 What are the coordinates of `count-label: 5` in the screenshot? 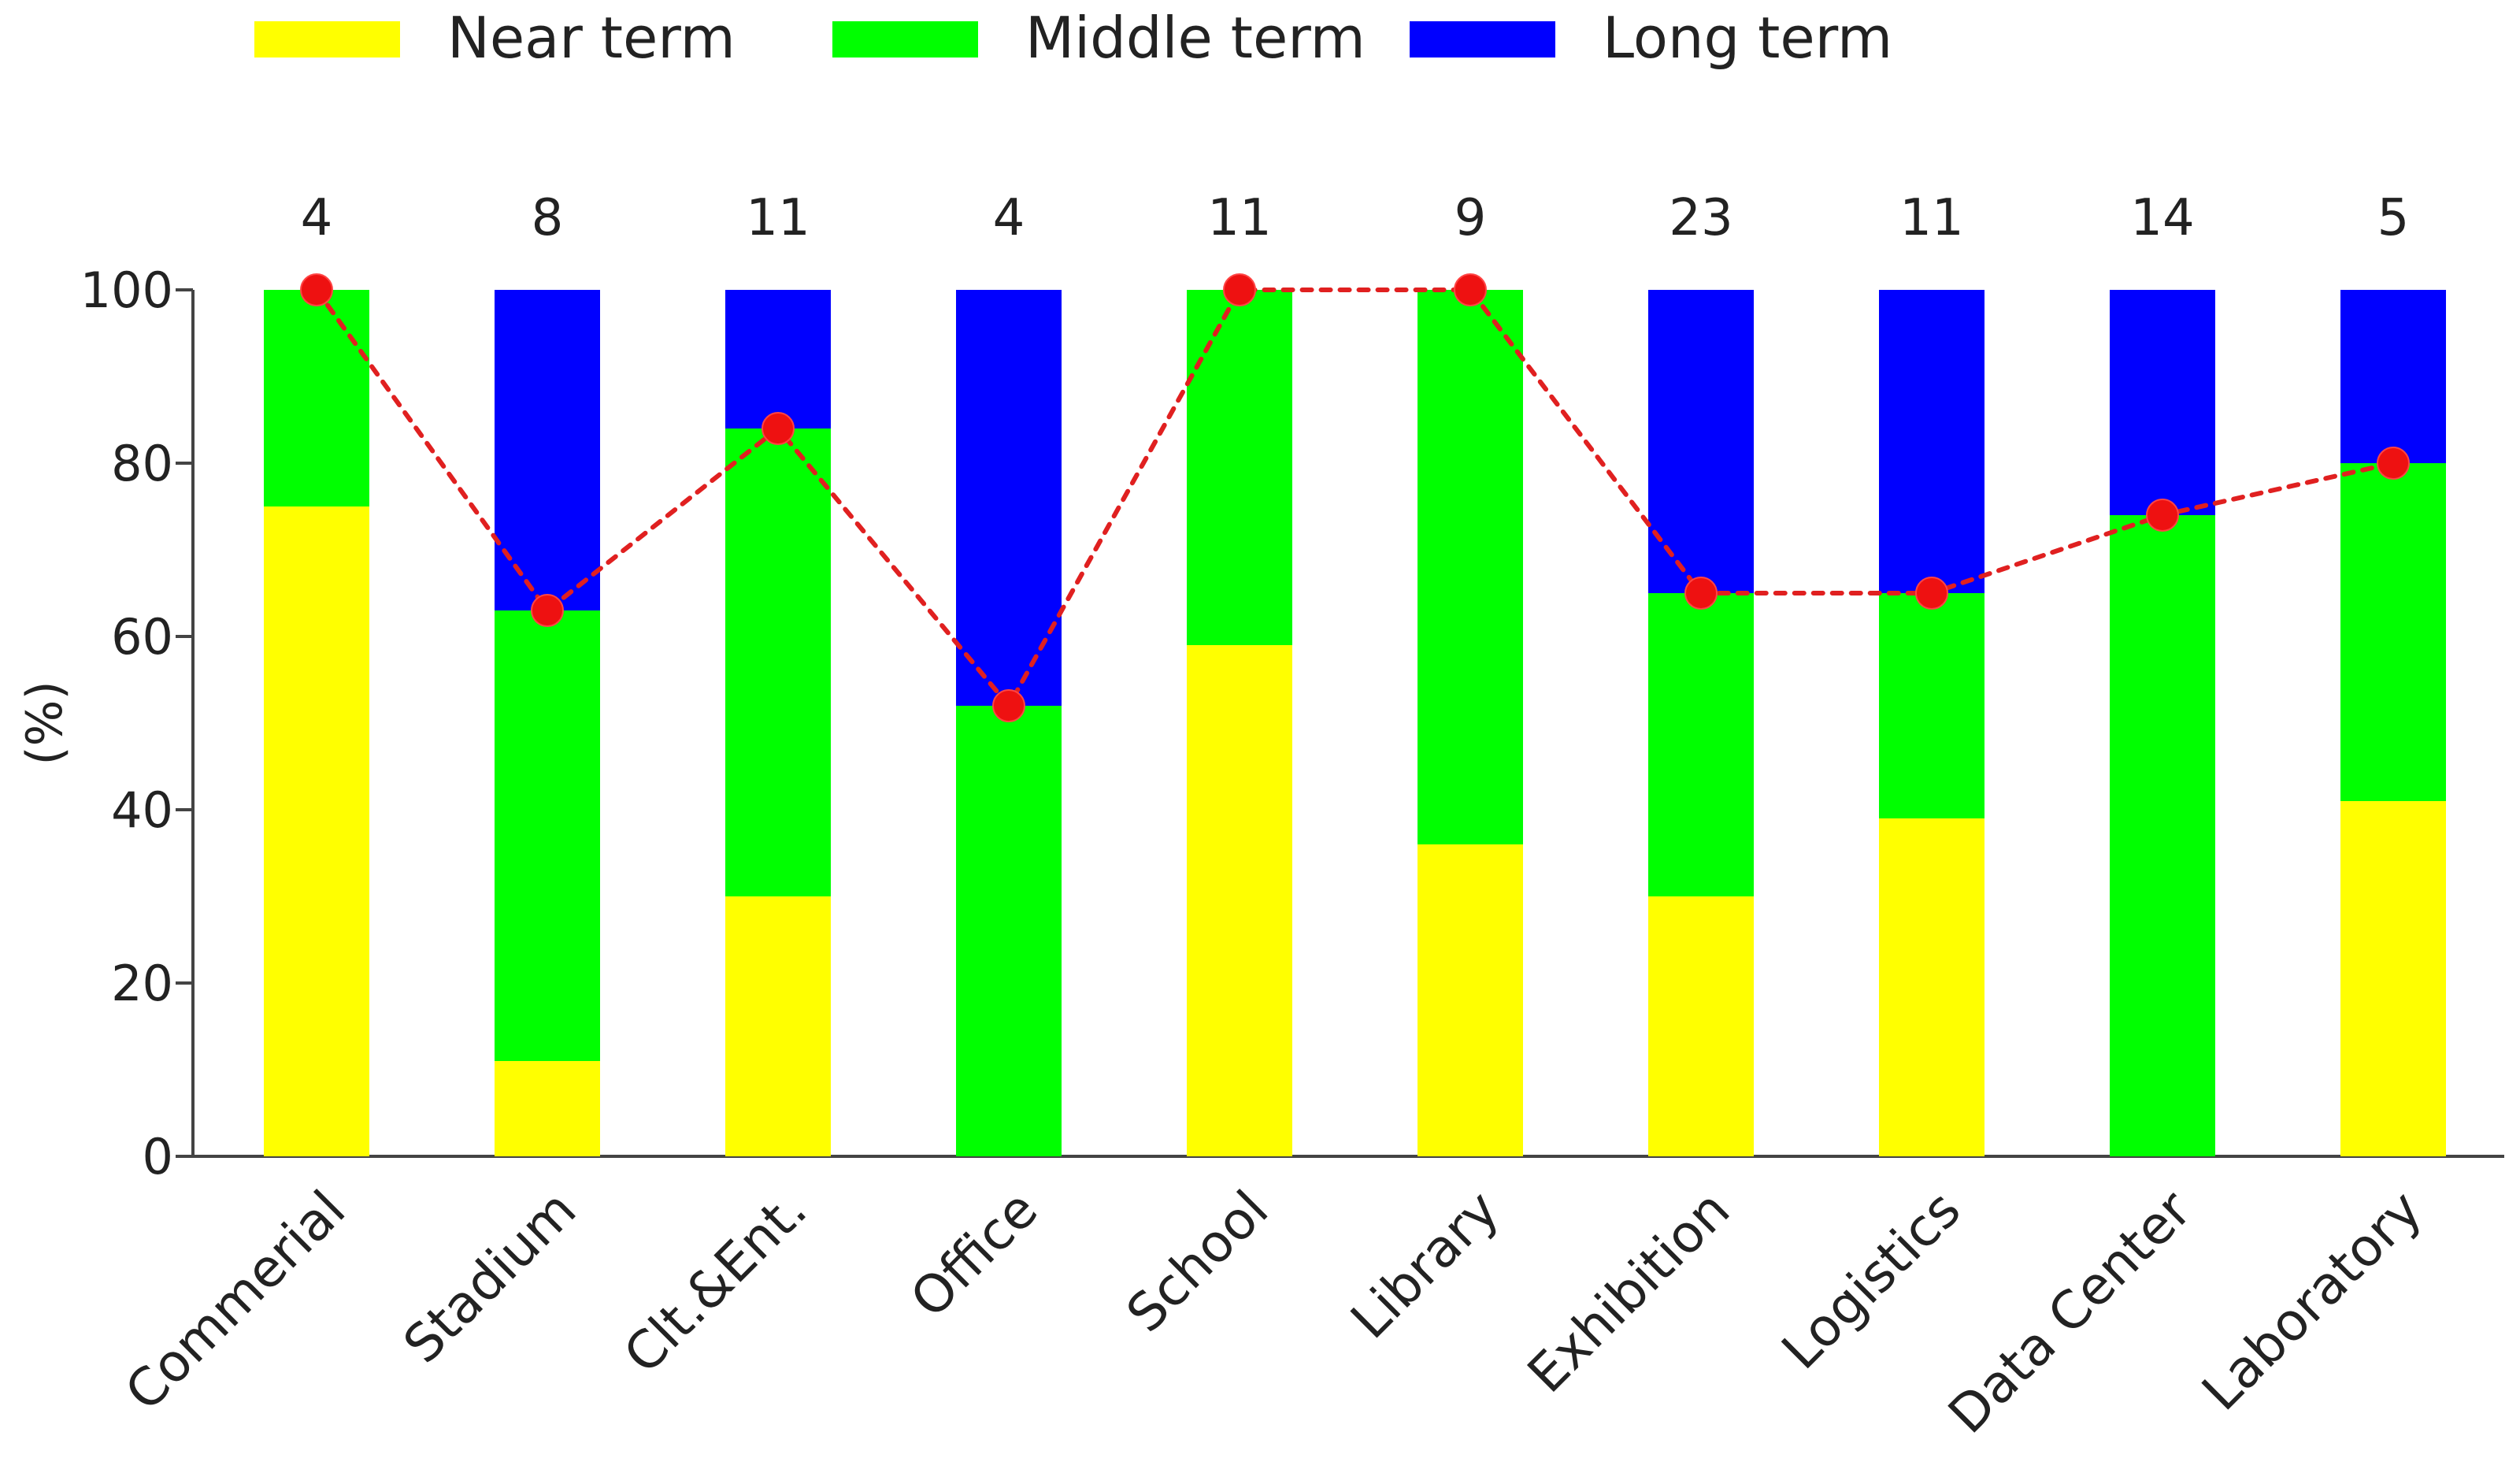 It's located at (2393, 218).